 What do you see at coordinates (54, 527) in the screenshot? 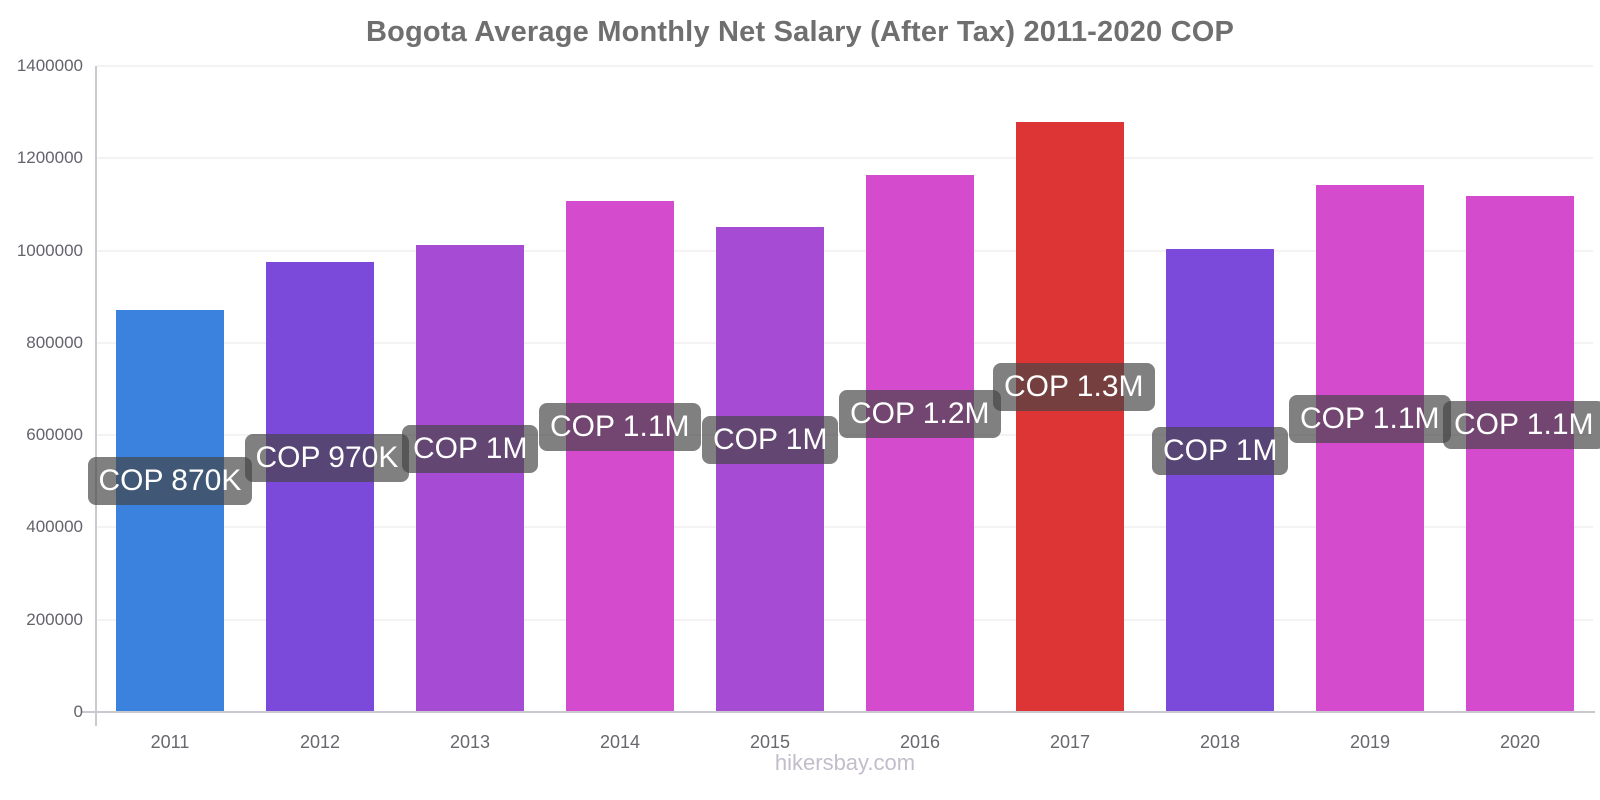
I see `y-tick-label: 400000` at bounding box center [54, 527].